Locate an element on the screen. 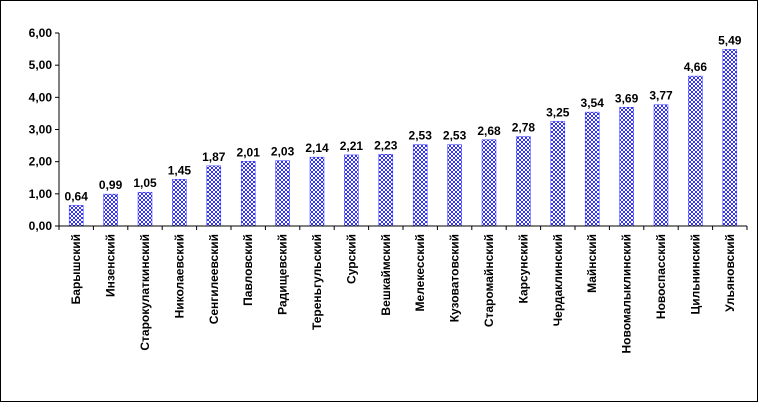 This screenshot has height=402, width=758. x-tick-label: Карсунский is located at coordinates (523, 269).